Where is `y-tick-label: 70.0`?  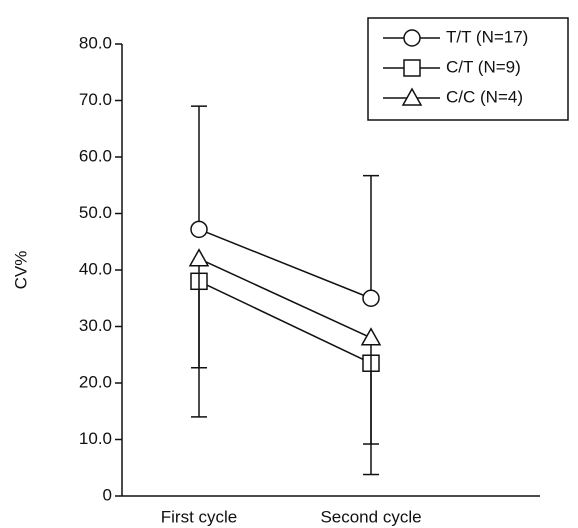 y-tick-label: 70.0 is located at coordinates (95, 99).